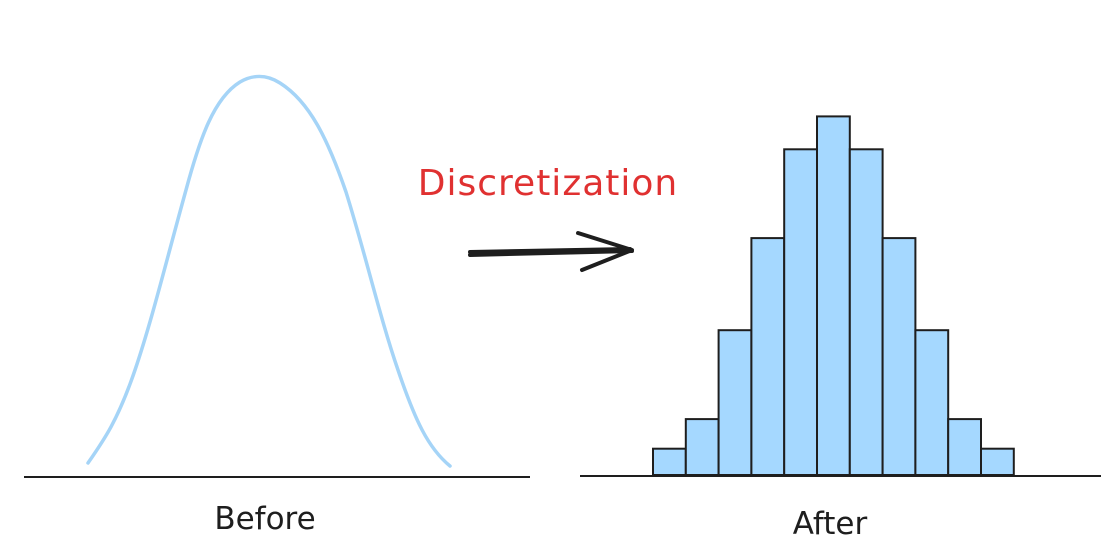 This screenshot has height=555, width=1120. Describe the element at coordinates (830, 524) in the screenshot. I see `after-label: After` at that location.